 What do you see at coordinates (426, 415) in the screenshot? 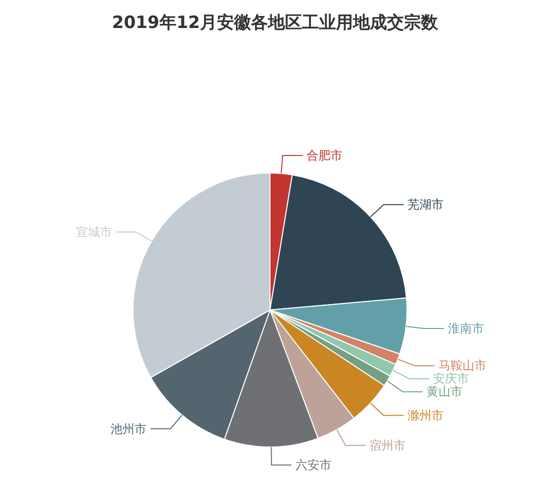
I see `slice-label: 滁州市` at bounding box center [426, 415].